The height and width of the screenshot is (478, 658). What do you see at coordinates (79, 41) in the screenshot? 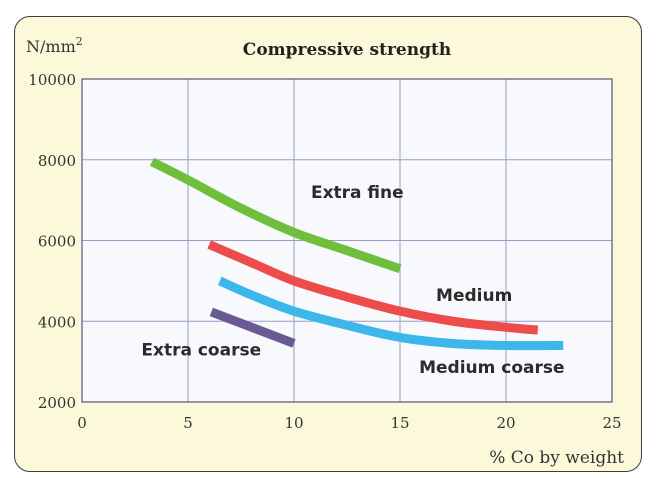
I see `y-axis-unit-superscript: 2` at bounding box center [79, 41].